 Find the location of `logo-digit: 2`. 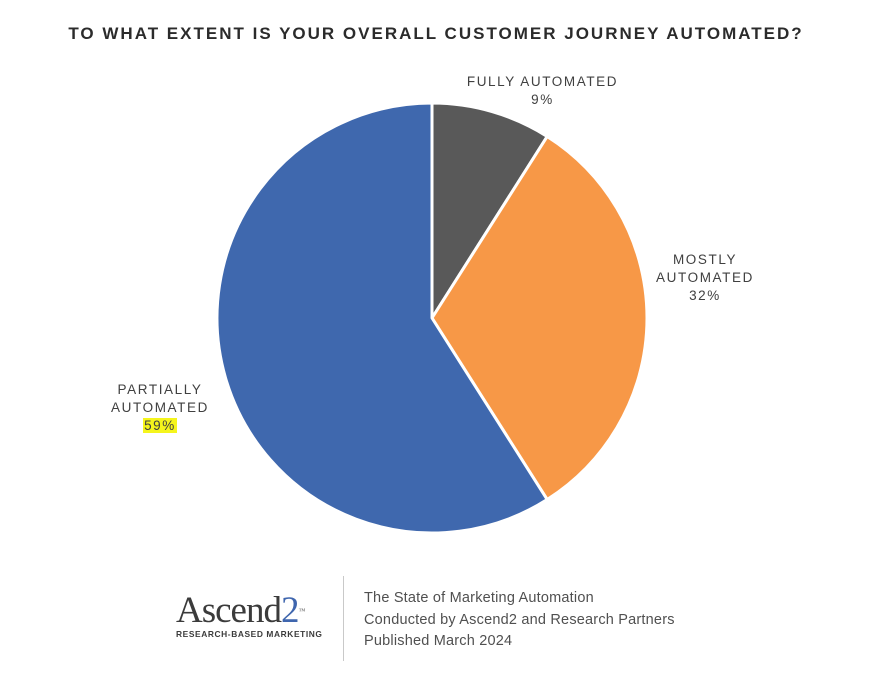

logo-digit: 2 is located at coordinates (289, 610).